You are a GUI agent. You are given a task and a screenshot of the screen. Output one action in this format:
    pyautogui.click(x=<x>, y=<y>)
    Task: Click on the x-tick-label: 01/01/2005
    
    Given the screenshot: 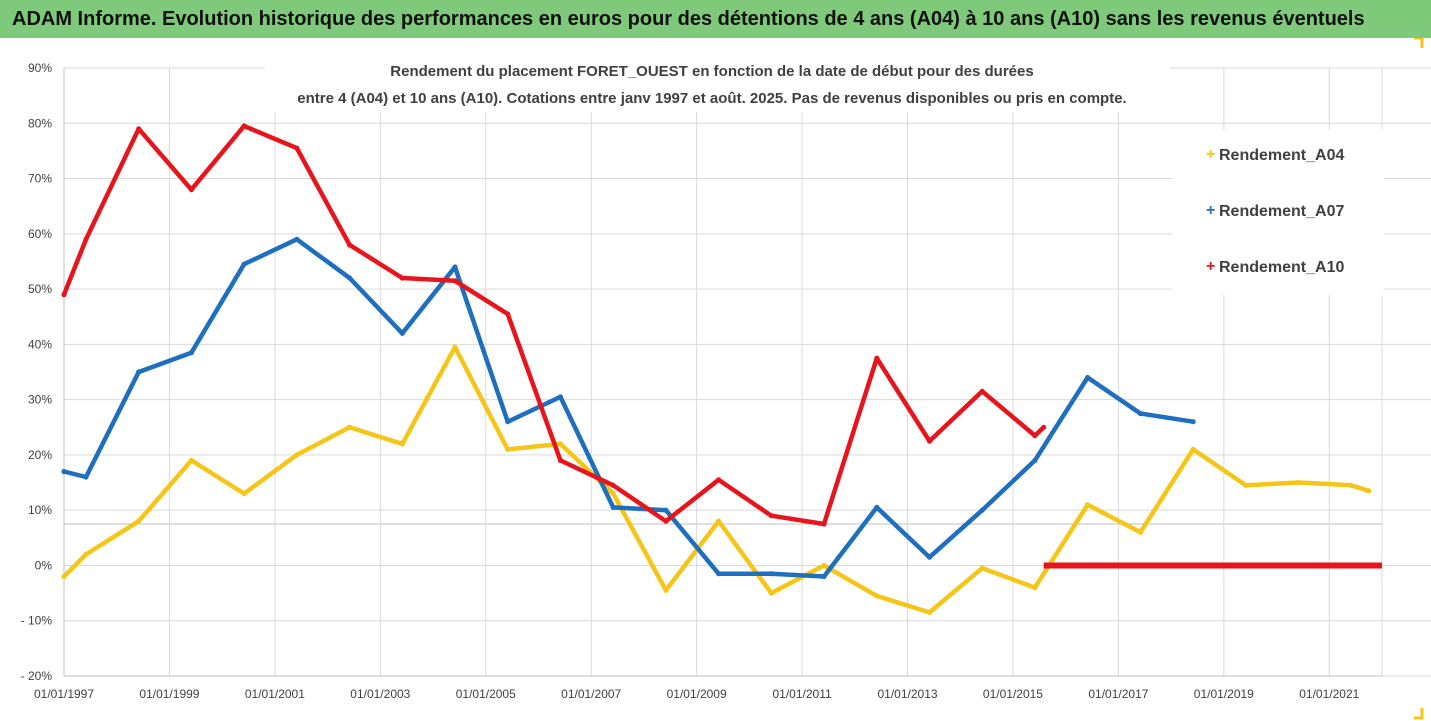 What is the action you would take?
    pyautogui.click(x=486, y=694)
    